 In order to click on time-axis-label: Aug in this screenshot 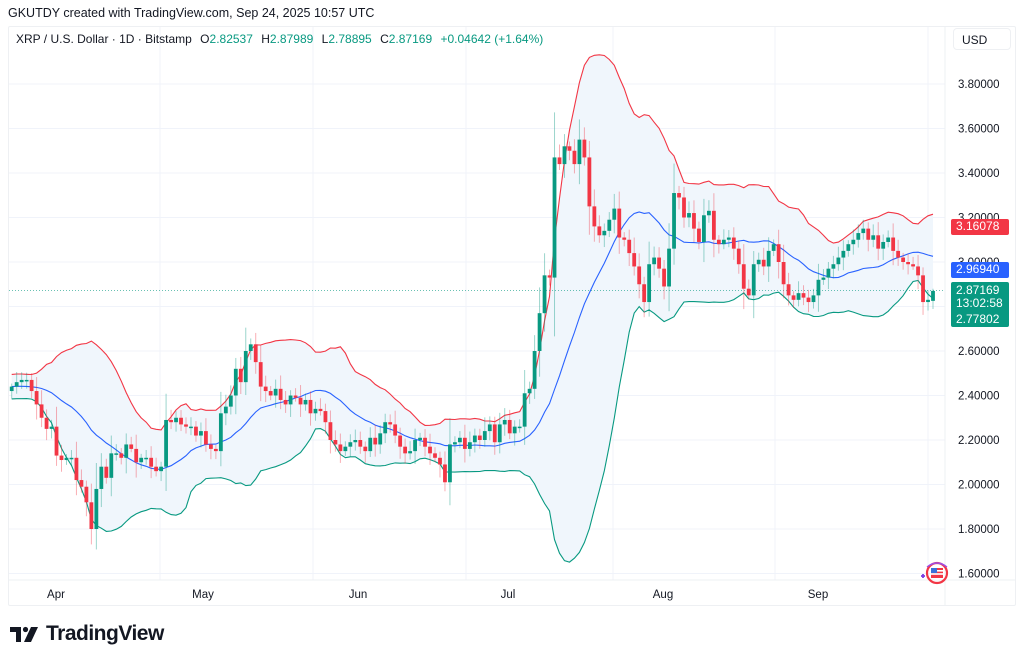, I will do `click(663, 595)`.